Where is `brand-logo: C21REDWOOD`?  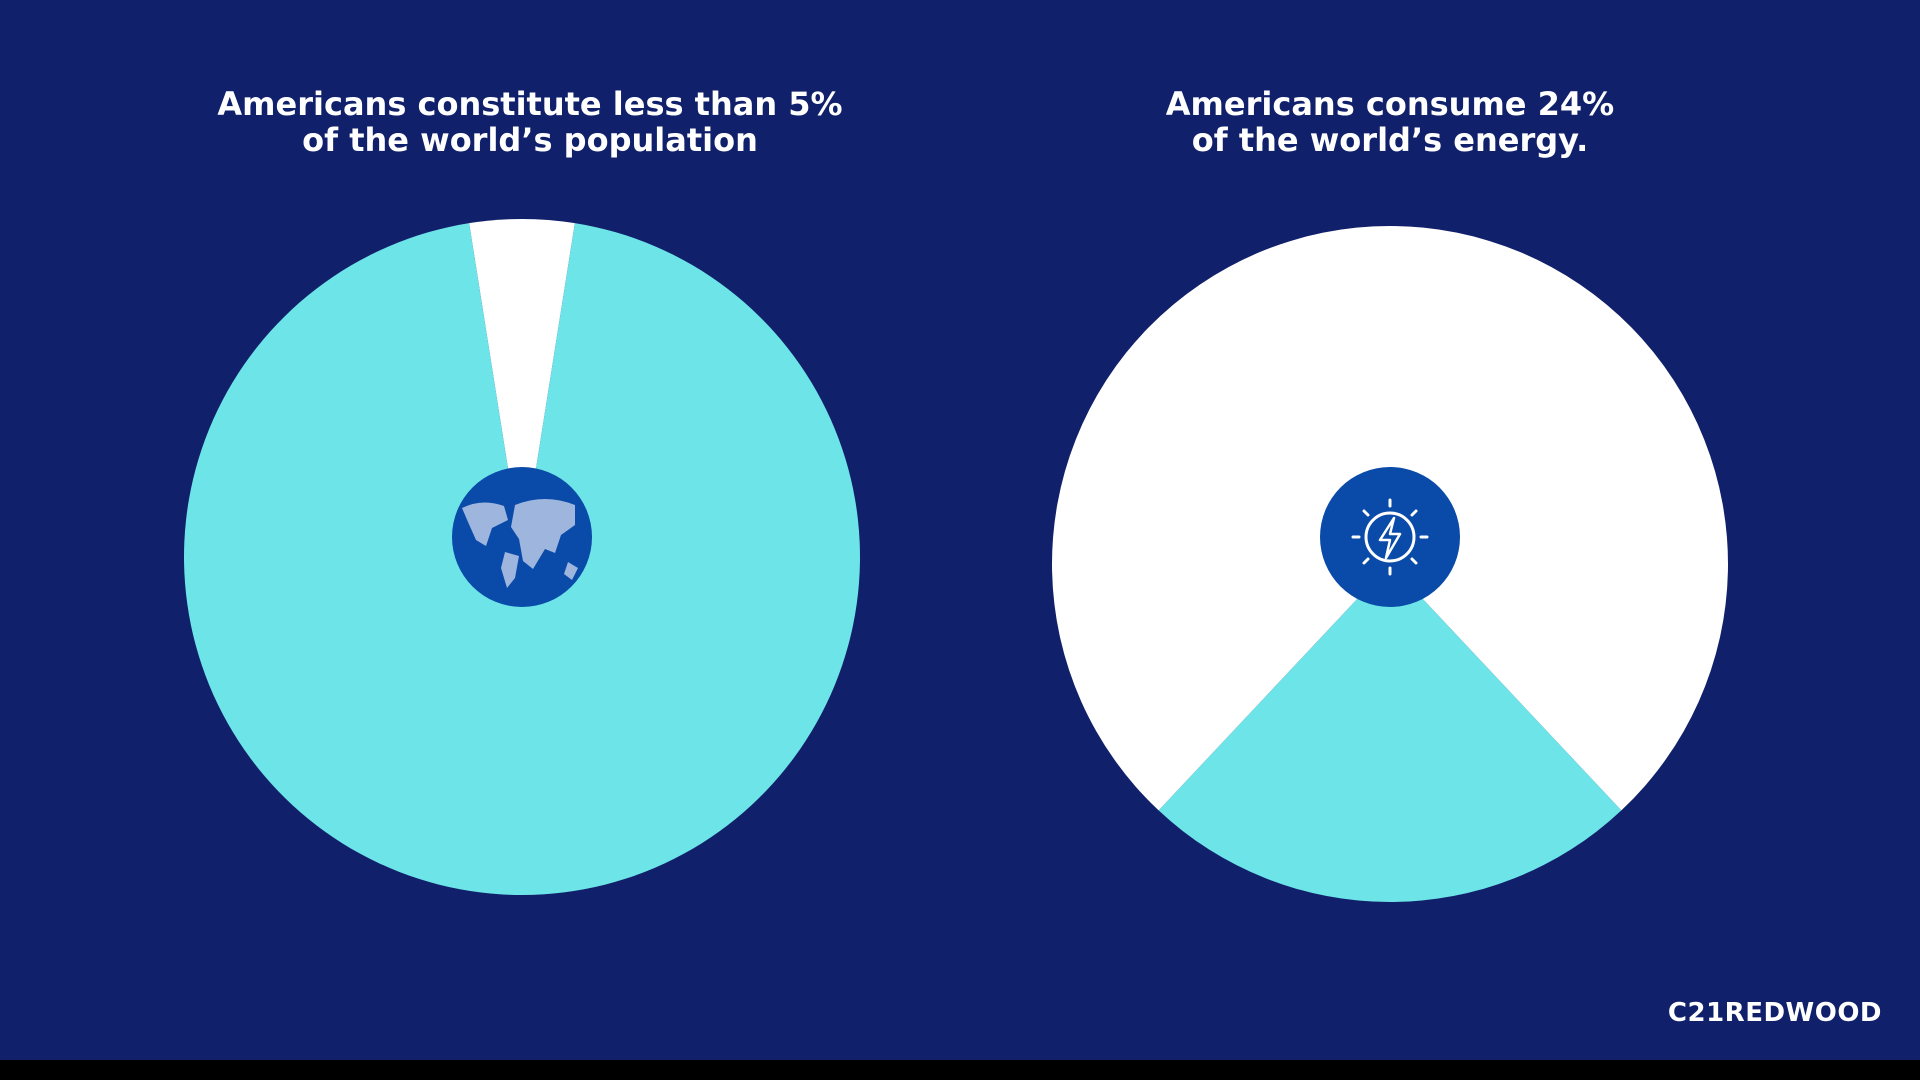
brand-logo: C21REDWOOD is located at coordinates (1774, 1013).